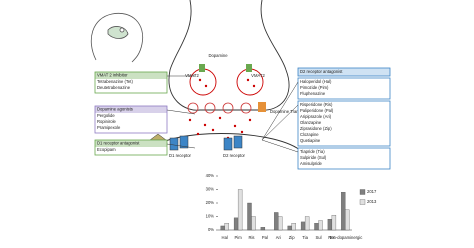  I want to click on y-tick-label: 0%, so click(211, 229).